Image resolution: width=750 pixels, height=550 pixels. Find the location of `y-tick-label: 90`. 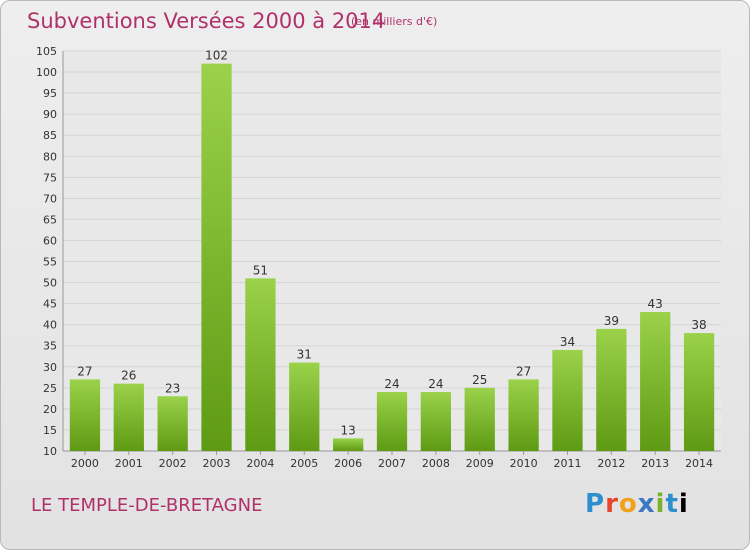

y-tick-label: 90 is located at coordinates (50, 114).